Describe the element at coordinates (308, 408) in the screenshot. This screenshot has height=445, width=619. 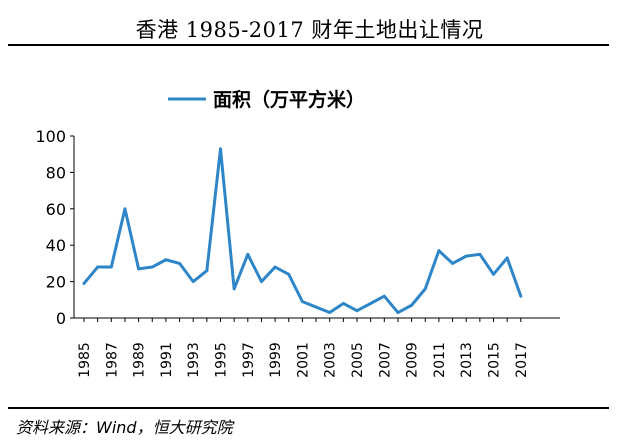
I see `bottom-divider` at that location.